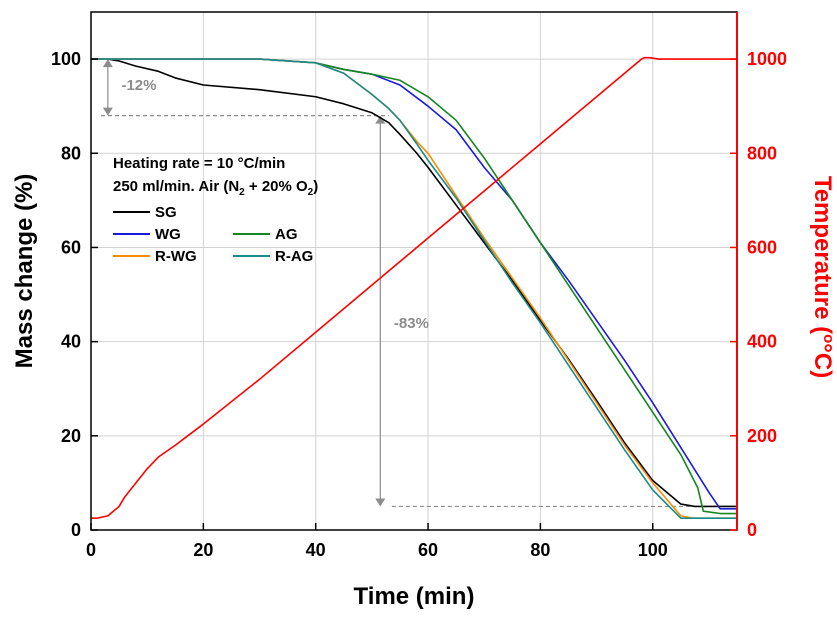 The width and height of the screenshot is (837, 621). I want to click on y2-label-end: ), so click(822, 374).